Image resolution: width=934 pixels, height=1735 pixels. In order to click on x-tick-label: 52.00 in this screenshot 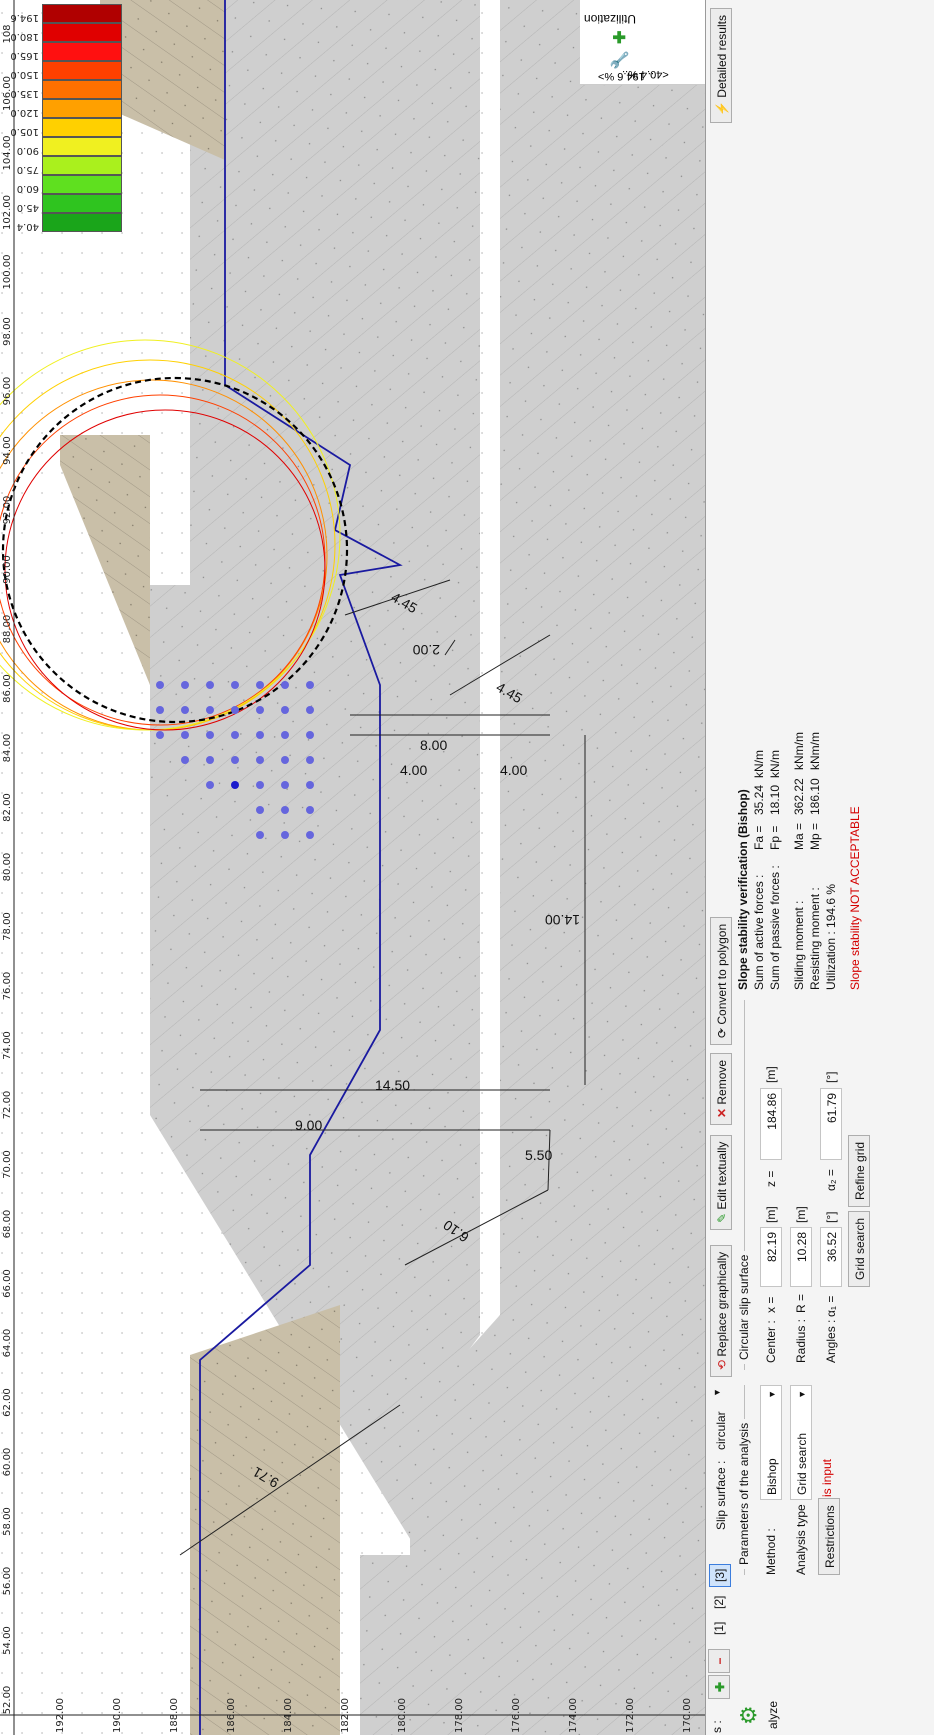, I will do `click(7, 1700)`.